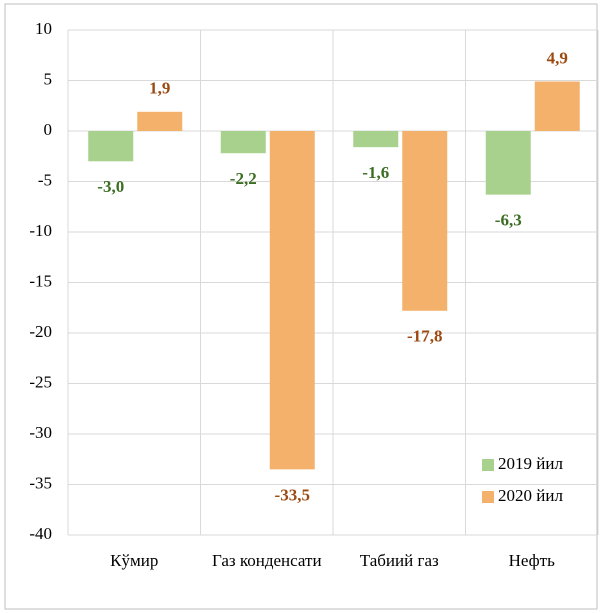  Describe the element at coordinates (375, 172) in the screenshot. I see `data-label: -1,6` at that location.